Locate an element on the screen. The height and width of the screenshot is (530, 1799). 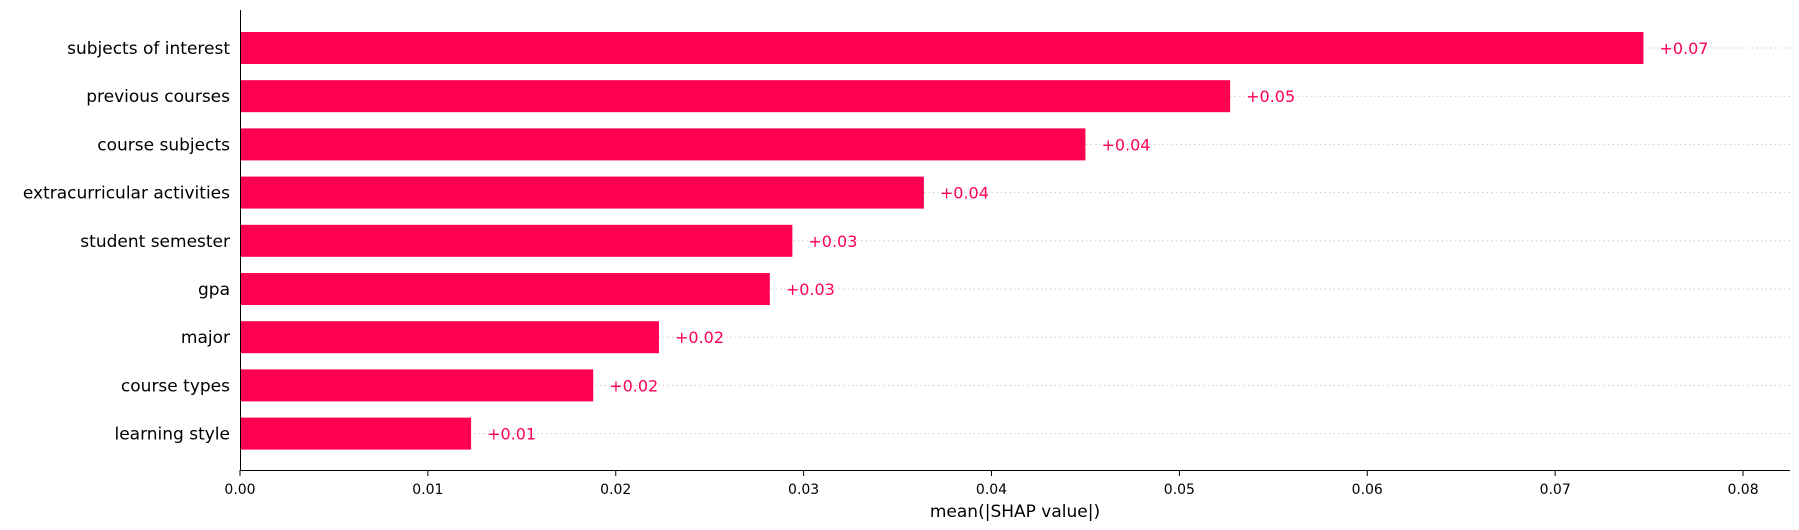
category-label: course subjects is located at coordinates (163, 145).